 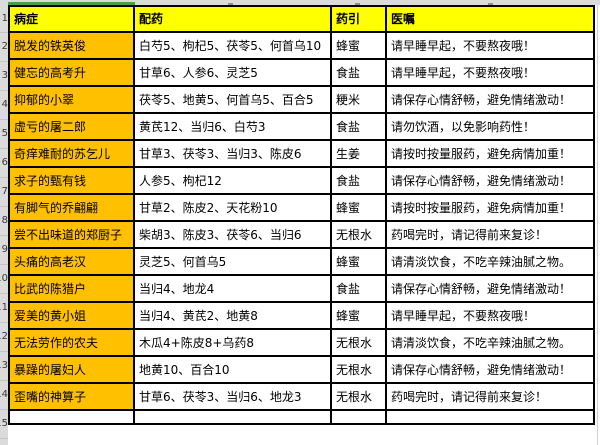 I want to click on row-number: 12, so click(x=4, y=337).